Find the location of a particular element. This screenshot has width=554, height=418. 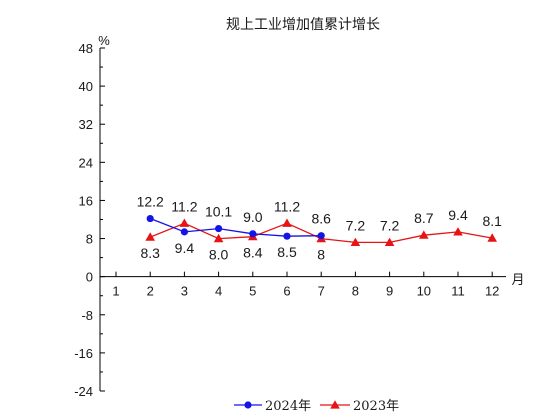

x-tick-label: 2 is located at coordinates (150, 291).